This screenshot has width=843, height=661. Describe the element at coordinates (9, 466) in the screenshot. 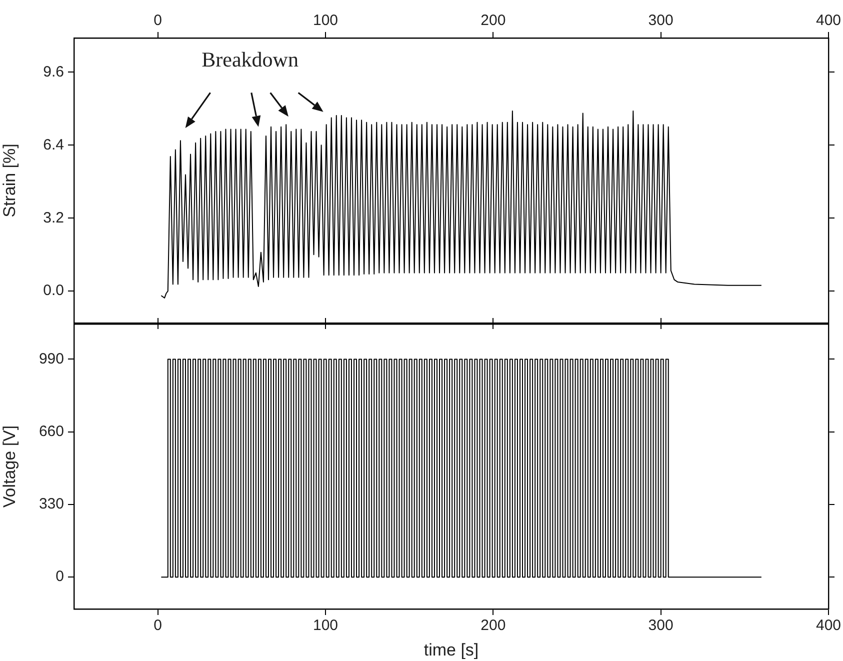

I see `y-axis-title: Voltage [V]` at that location.